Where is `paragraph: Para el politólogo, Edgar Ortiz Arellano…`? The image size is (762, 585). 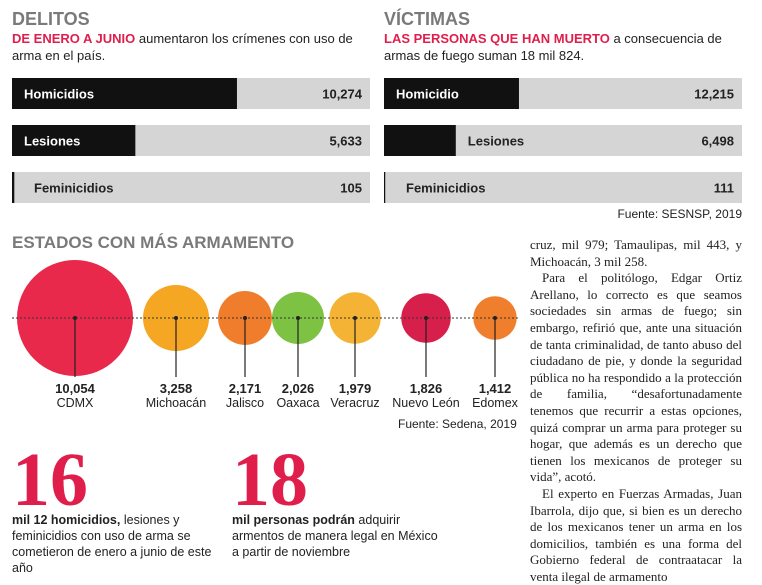
paragraph: Para el politólogo, Edgar Ortiz Arellano… is located at coordinates (636, 377).